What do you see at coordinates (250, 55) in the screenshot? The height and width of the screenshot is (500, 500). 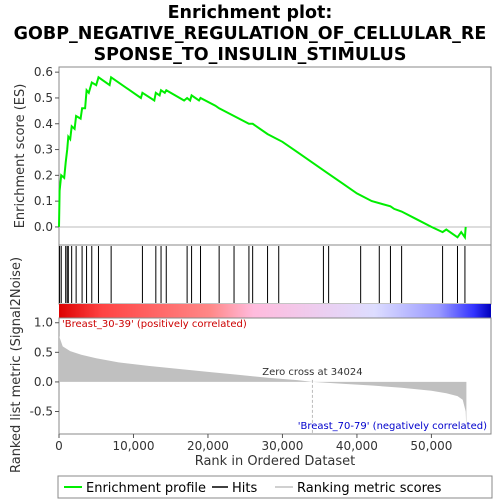 I see `chart-title-line-3: SPONSE_TO_INSULIN_STIMULUS` at bounding box center [250, 55].